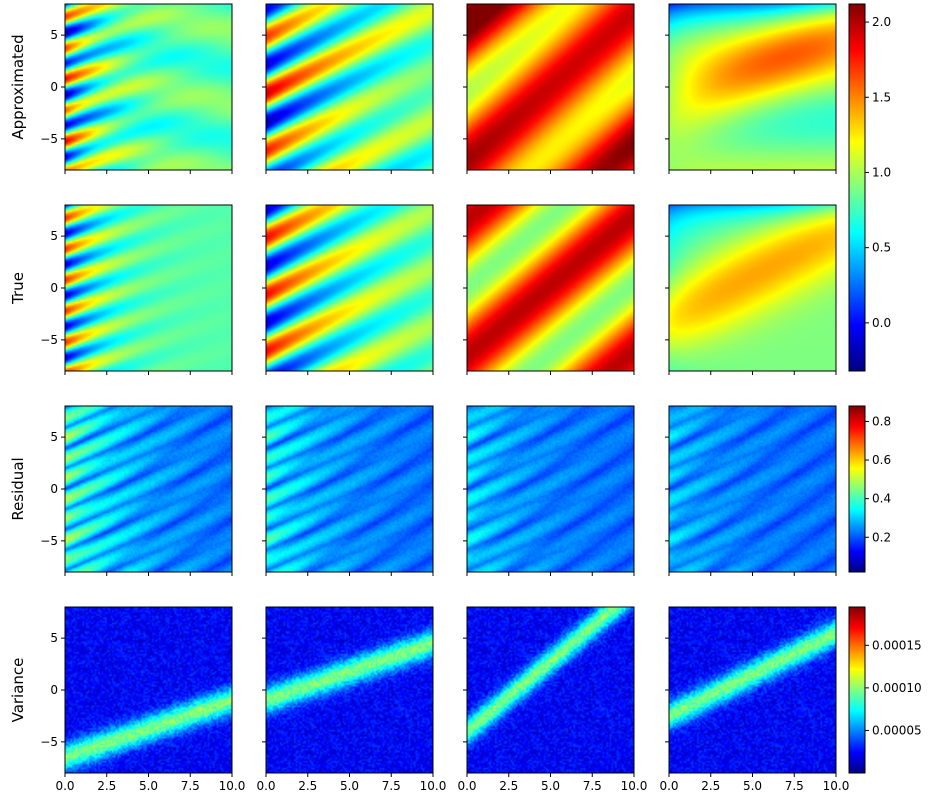  I want to click on colorbar-tick-label: 0.6, so click(881, 460).